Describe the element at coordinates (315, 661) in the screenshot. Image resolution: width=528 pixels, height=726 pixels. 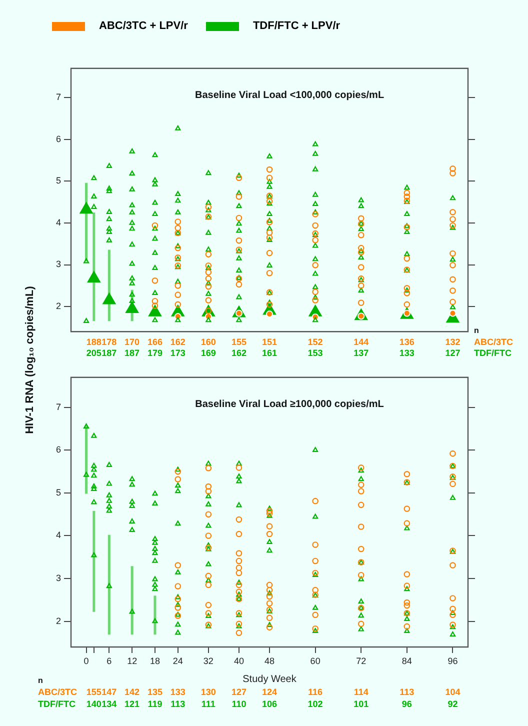
I see `x-tick-label: 60` at that location.